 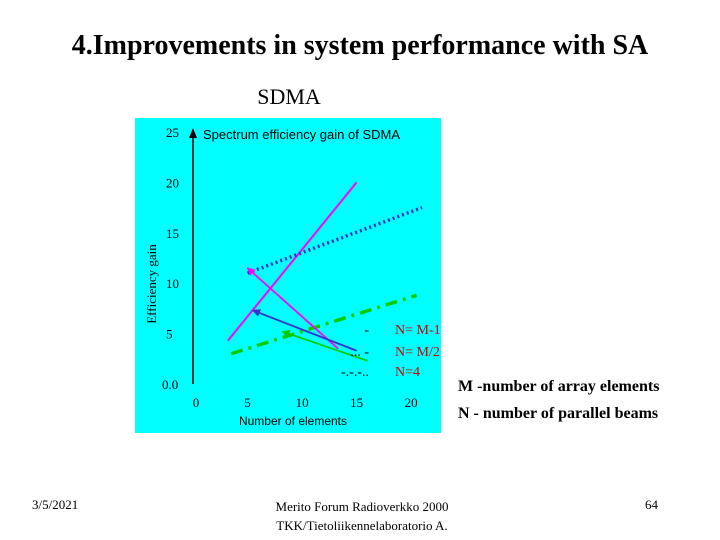 I want to click on legend-entry: N= M/2, so click(x=417, y=352).